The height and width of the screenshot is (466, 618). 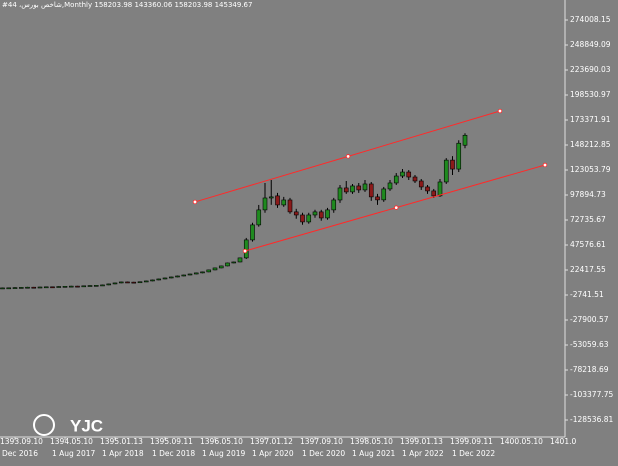 What do you see at coordinates (171, 441) in the screenshot?
I see `x2-tick-label: 1395.09.11` at bounding box center [171, 441].